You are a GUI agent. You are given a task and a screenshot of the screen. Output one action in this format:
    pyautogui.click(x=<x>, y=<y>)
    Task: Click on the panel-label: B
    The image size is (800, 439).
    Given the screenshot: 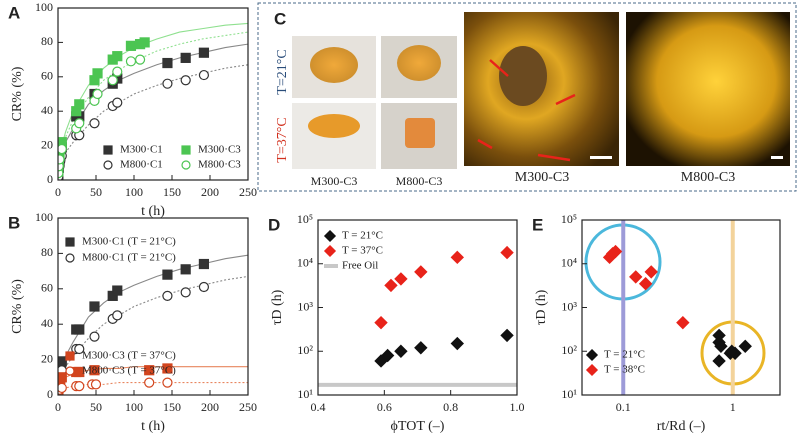 What is the action you would take?
    pyautogui.click(x=14, y=222)
    